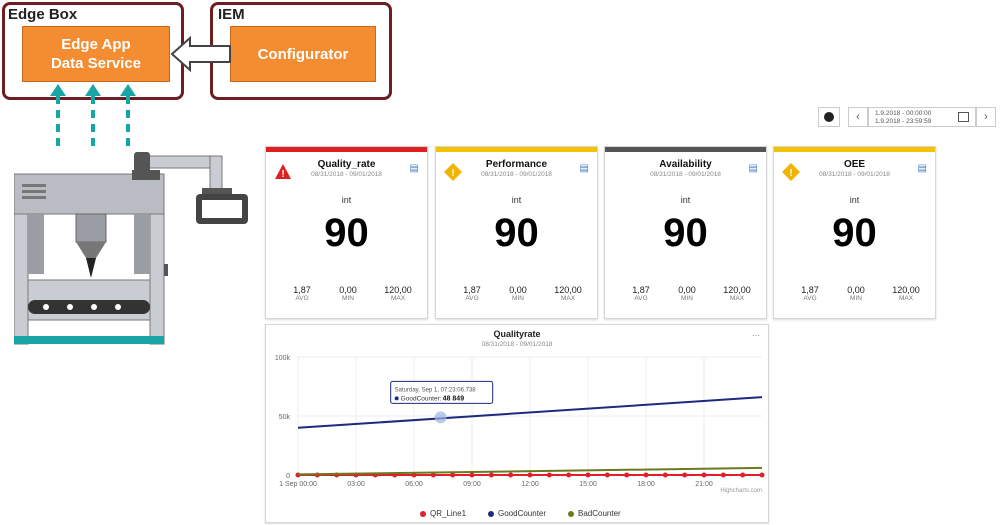  I want to click on tooltip-dot, so click(396, 398).